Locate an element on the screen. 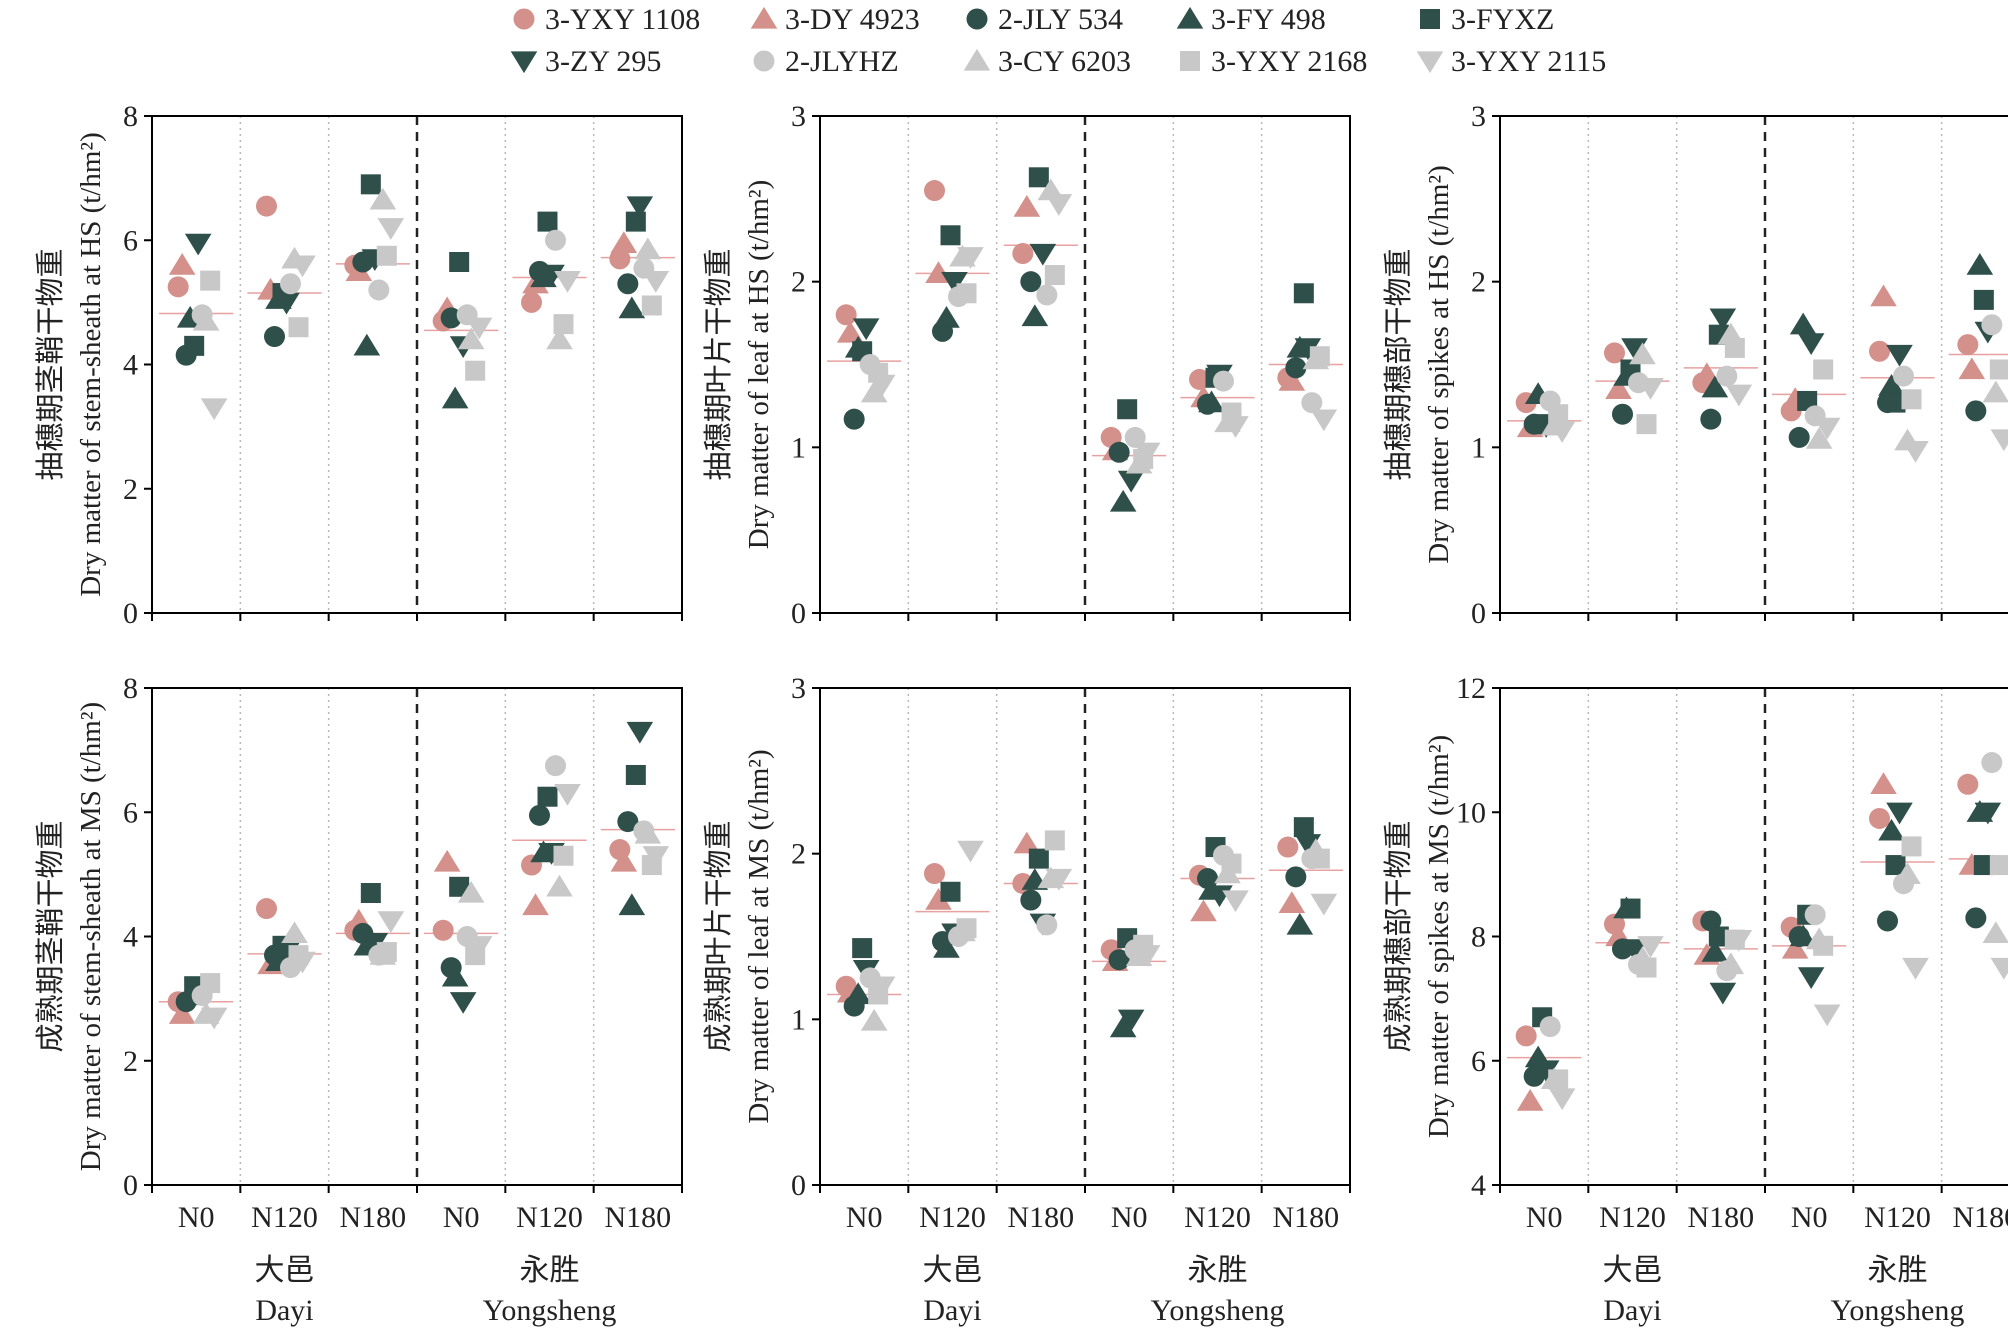 This screenshot has width=2008, height=1338. legend-item: 3-FYXZ is located at coordinates (1487, 19).